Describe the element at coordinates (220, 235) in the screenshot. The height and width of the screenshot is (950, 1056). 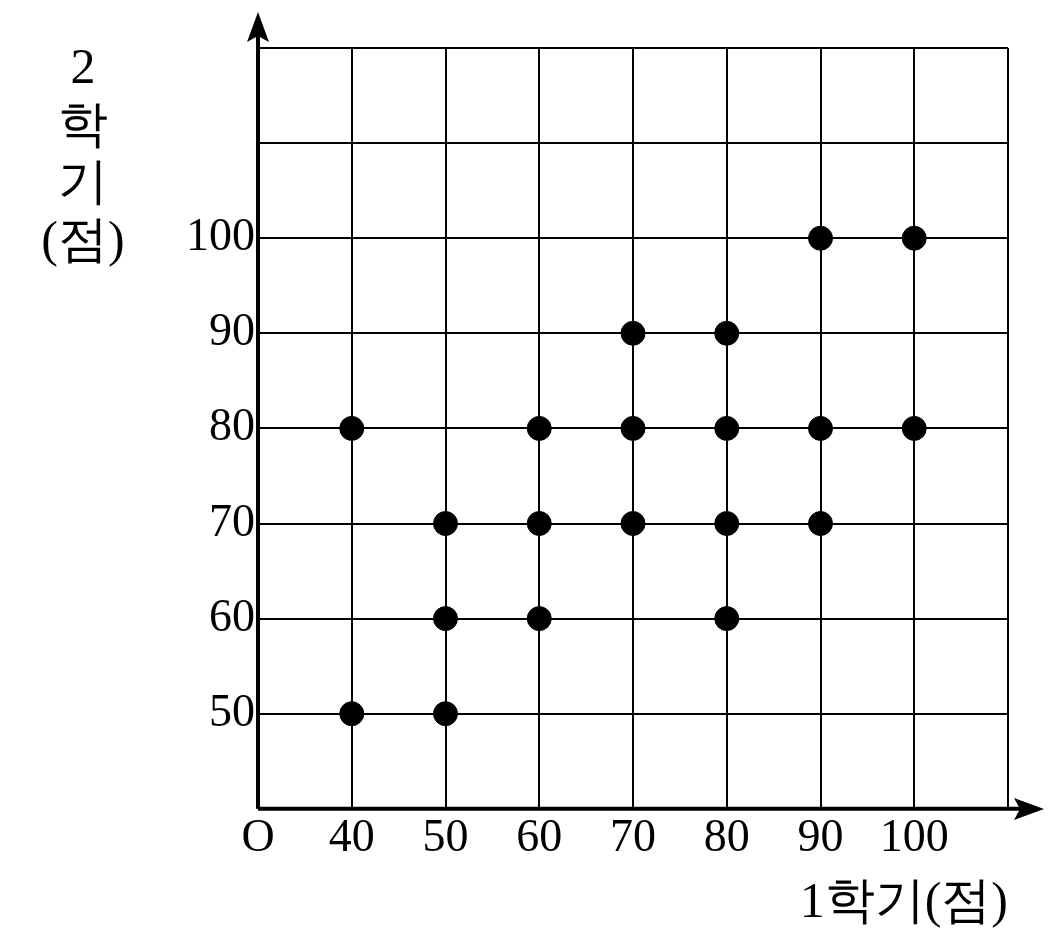
I see `y-tick-label: 100` at that location.